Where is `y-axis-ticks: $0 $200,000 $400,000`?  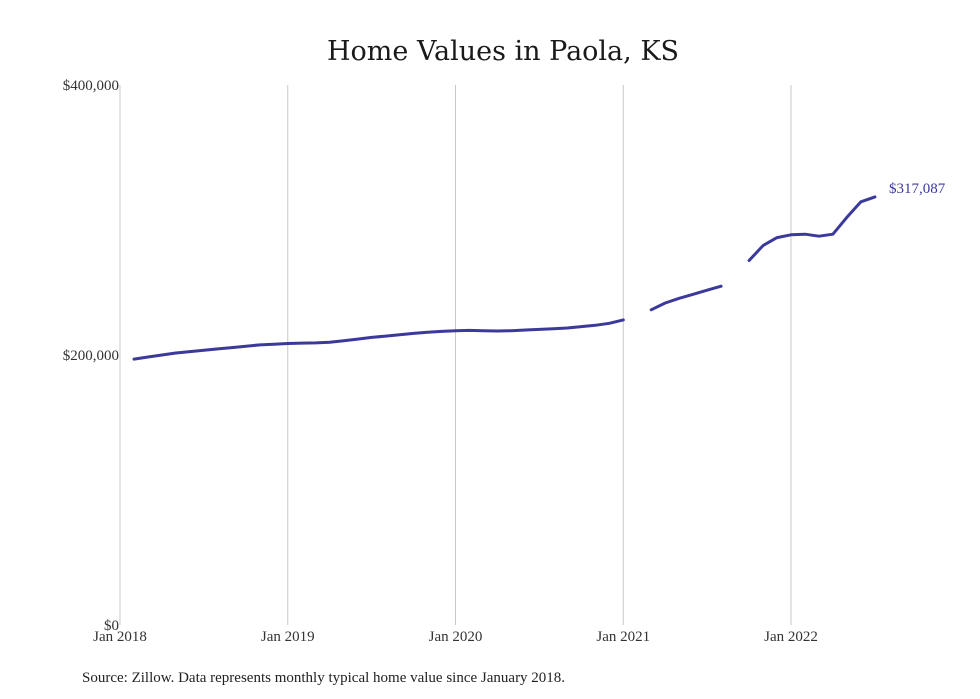
y-axis-ticks: $0 $200,000 $400,000 is located at coordinates (91, 356).